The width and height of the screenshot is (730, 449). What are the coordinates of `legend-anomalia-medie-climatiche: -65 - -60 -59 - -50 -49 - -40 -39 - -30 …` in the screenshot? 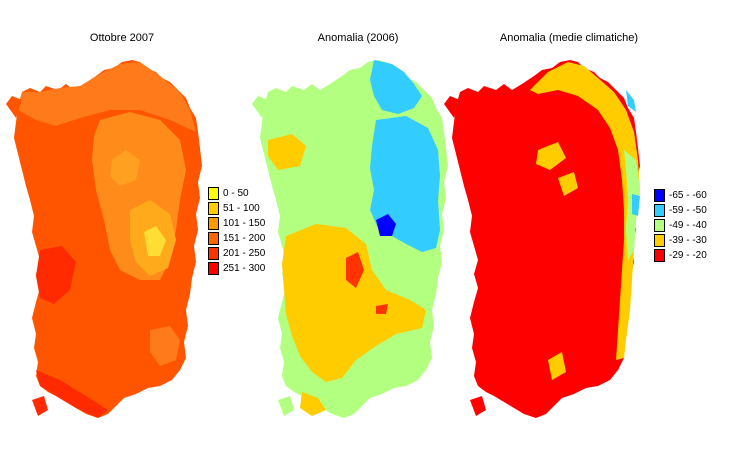 It's located at (680, 225).